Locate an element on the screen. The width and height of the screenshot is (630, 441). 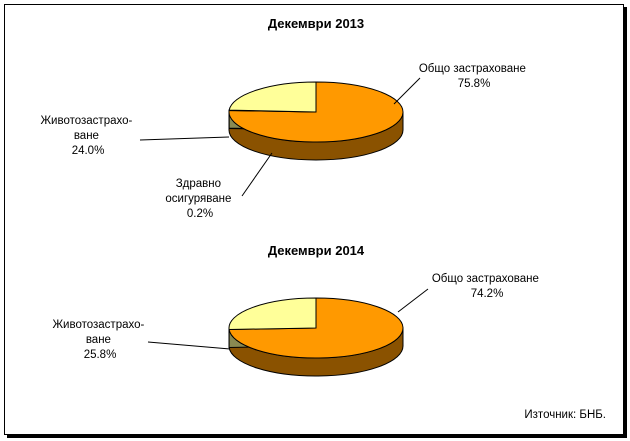
slice-label-life-insurance-2013: Животозастрахо- ване 24.0% is located at coordinates (87, 136).